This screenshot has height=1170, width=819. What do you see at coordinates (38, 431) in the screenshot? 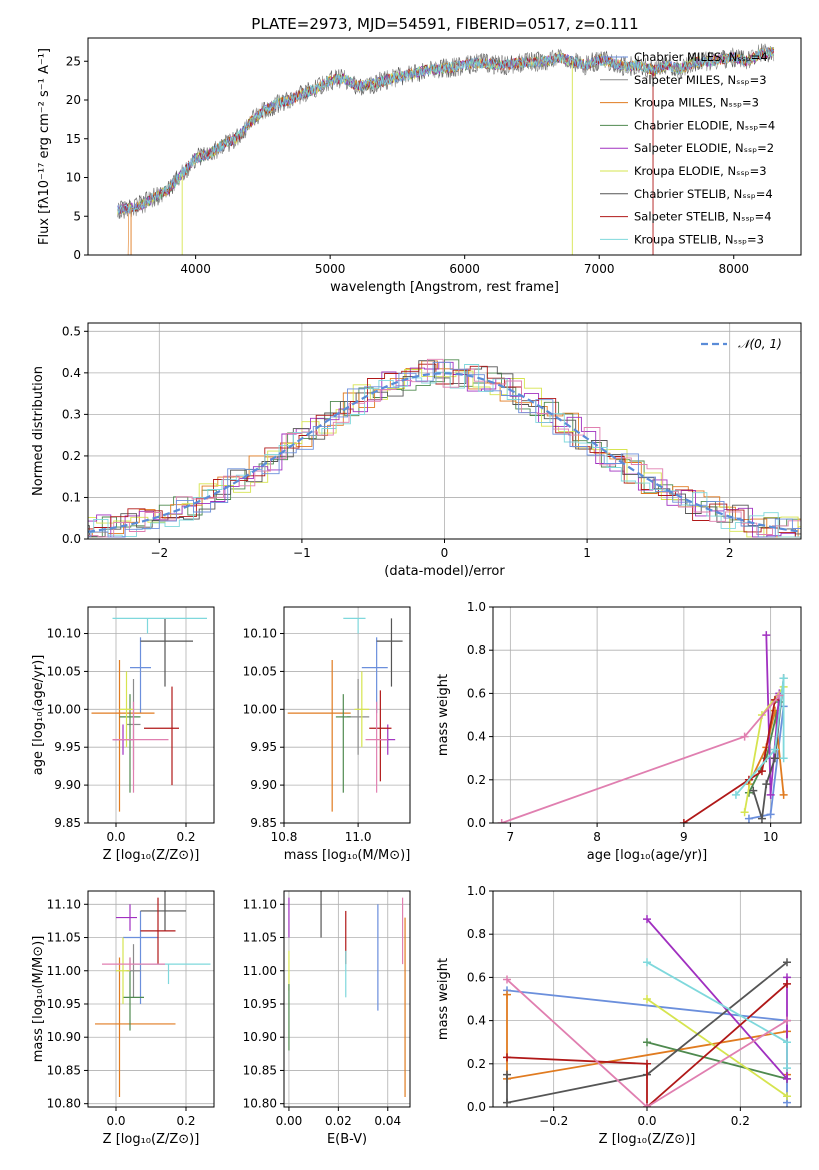
I see `y-axis-label: Normed distribution` at bounding box center [38, 431].